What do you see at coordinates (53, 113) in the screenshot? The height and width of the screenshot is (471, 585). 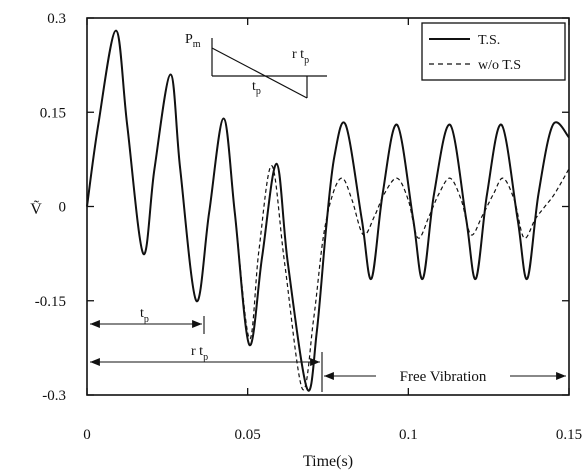 I see `y-tick-label: 0.15` at bounding box center [53, 113].